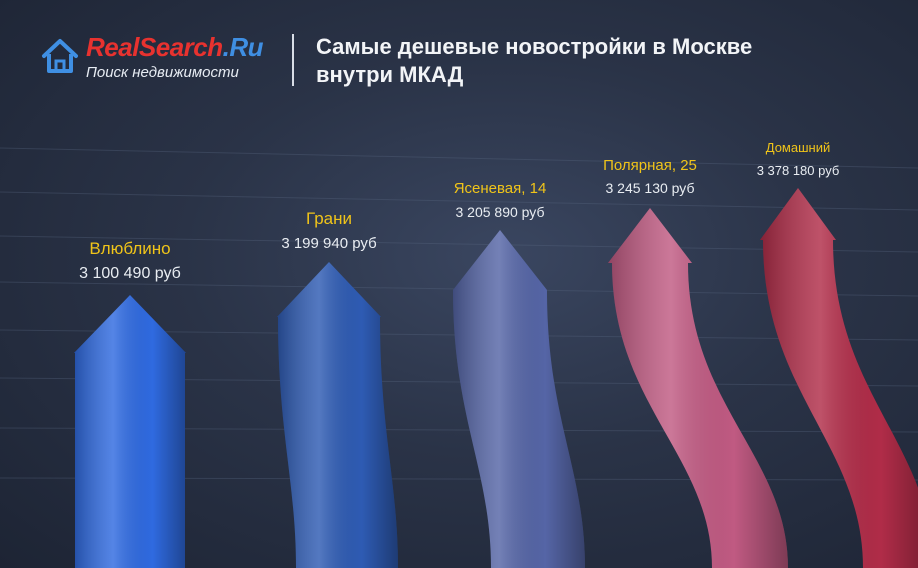  Describe the element at coordinates (650, 188) in the screenshot. I see `value-label-4: 3 245 130 руб` at that location.